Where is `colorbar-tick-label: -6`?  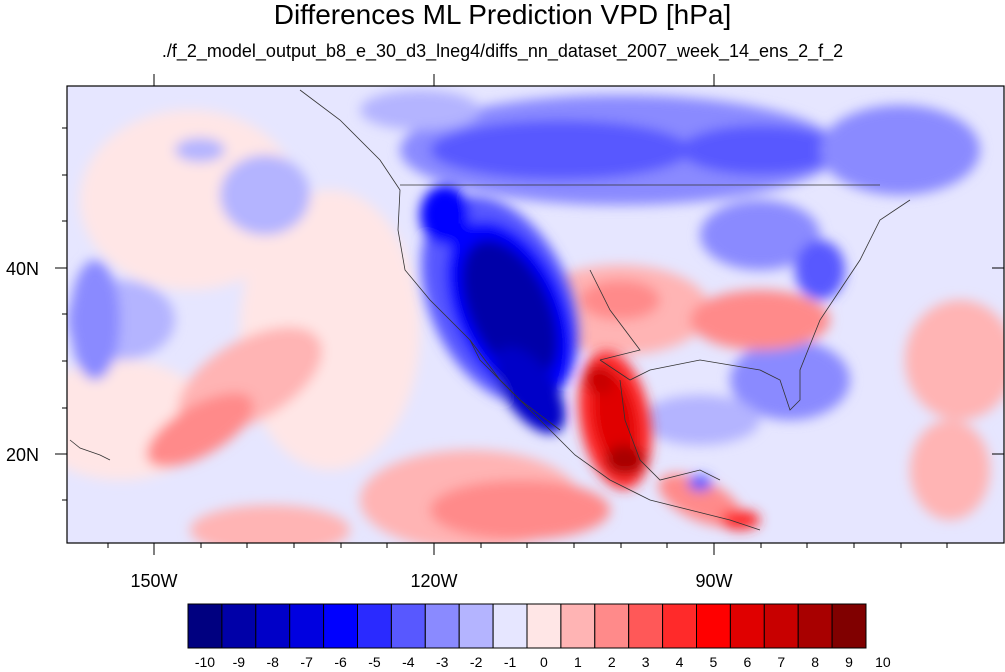
colorbar-tick-label: -6 is located at coordinates (340, 662).